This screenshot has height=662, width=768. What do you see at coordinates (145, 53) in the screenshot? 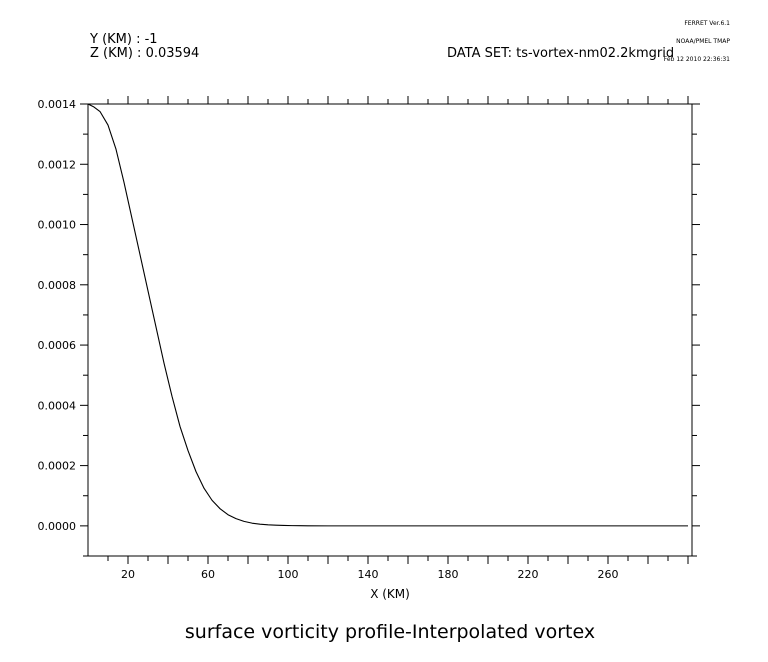
I see `z-coordinate-label: Z (KM) : 0.03594` at bounding box center [145, 53].